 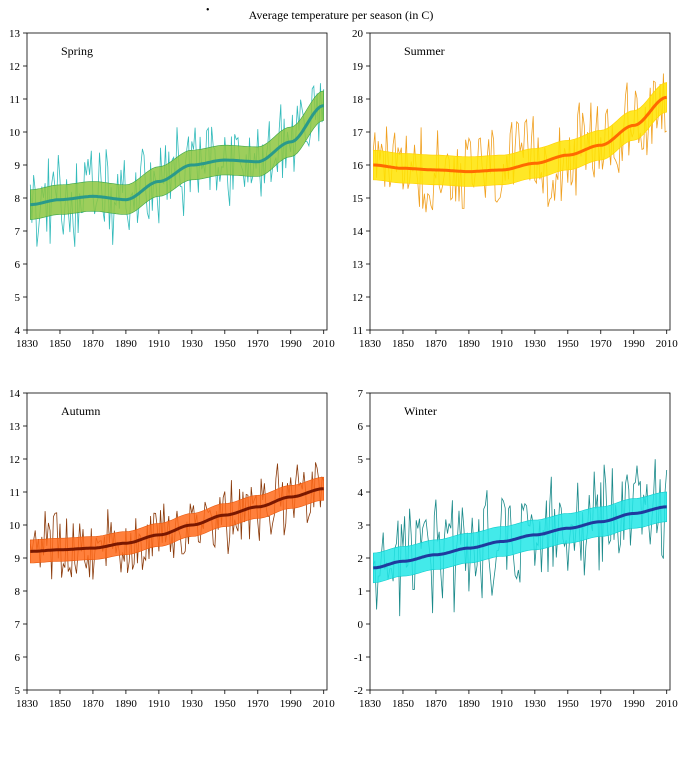 What do you see at coordinates (424, 51) in the screenshot?
I see `panel-label: Summer` at bounding box center [424, 51].